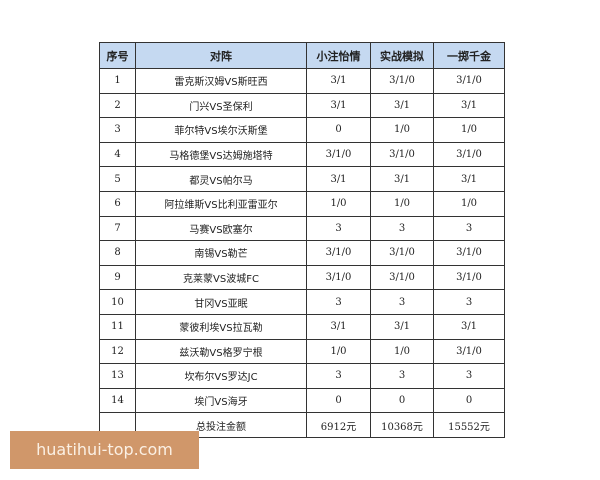 This screenshot has height=480, width=600. I want to click on match-name: 兹沃勒VS格罗宁根, so click(221, 351).